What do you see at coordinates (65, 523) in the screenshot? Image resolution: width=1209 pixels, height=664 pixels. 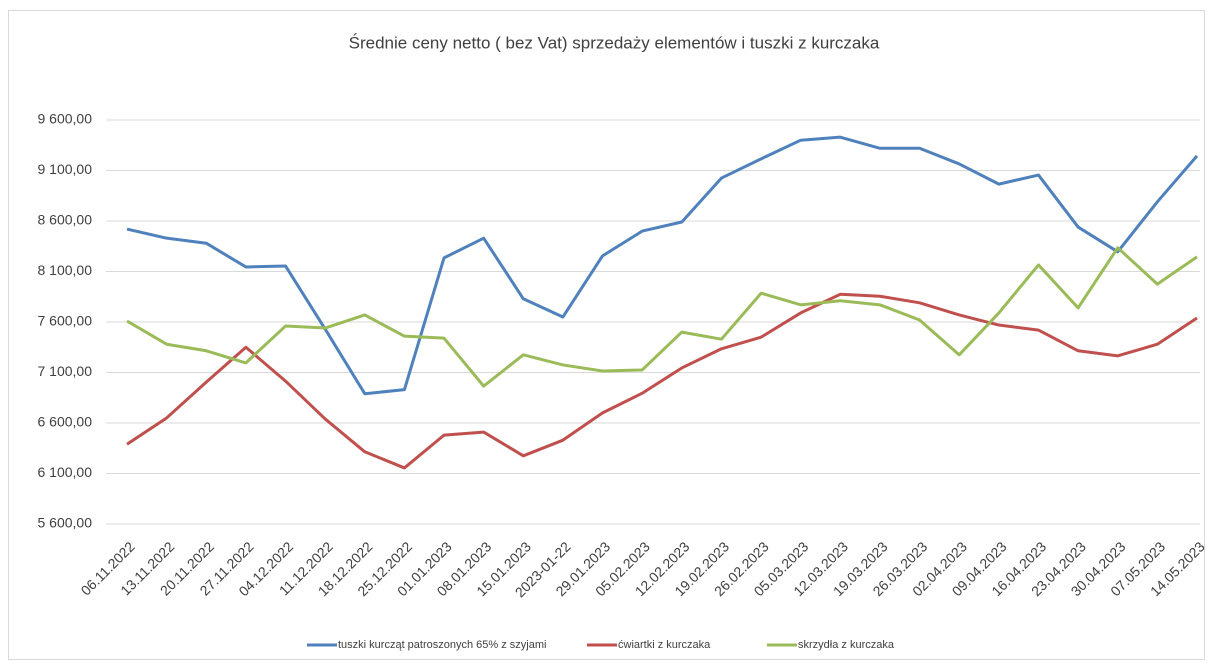 I see `y-tick-label: 5 600,00` at bounding box center [65, 523].